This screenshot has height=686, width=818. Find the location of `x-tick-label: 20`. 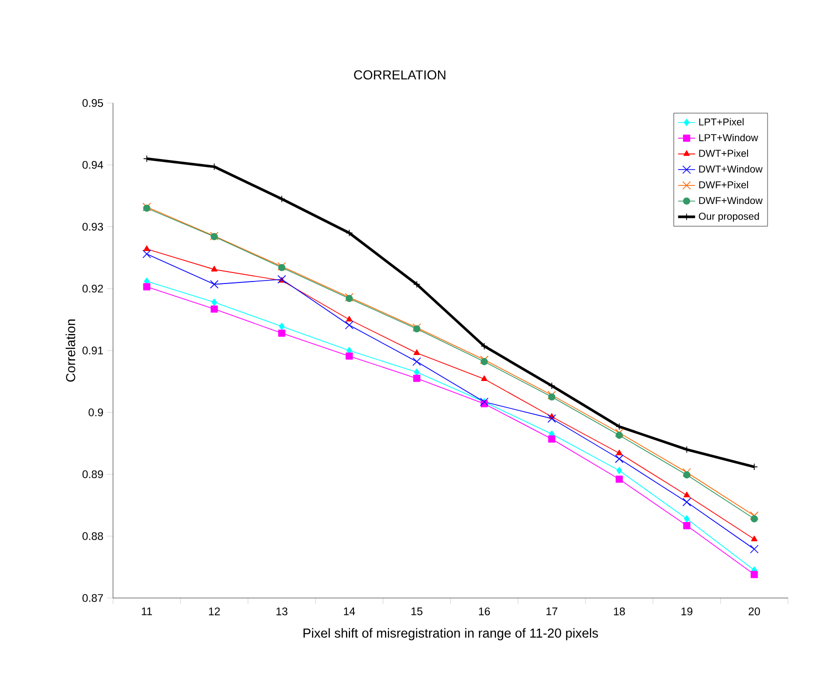

x-tick-label: 20 is located at coordinates (754, 612).